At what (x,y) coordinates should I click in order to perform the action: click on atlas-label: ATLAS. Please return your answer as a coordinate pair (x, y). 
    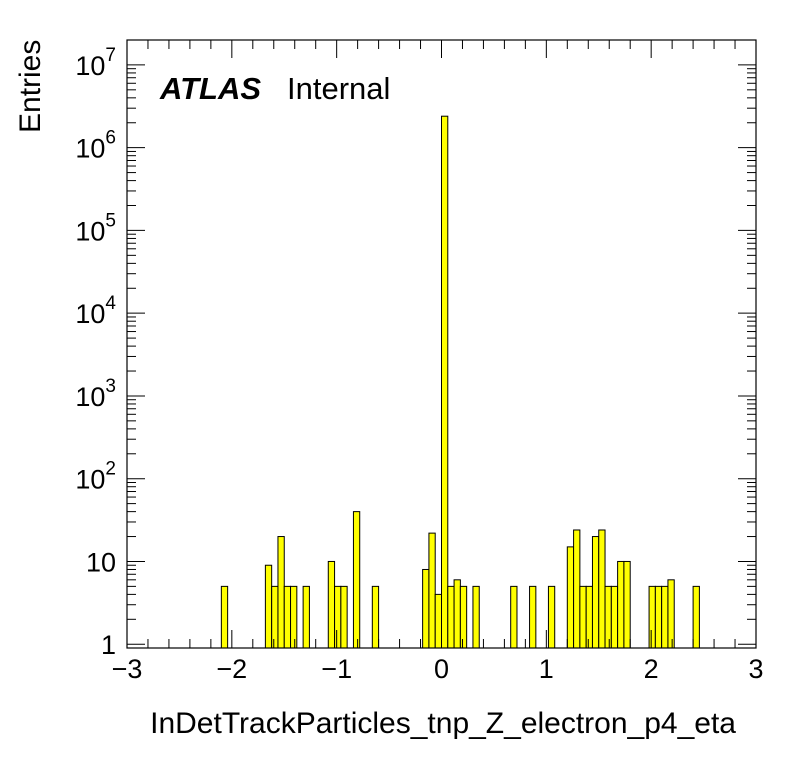
    Looking at the image, I should click on (210, 88).